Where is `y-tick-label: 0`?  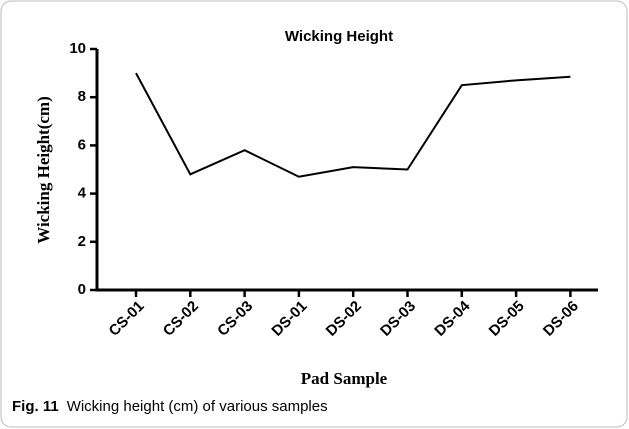
y-tick-label: 0 is located at coordinates (82, 289).